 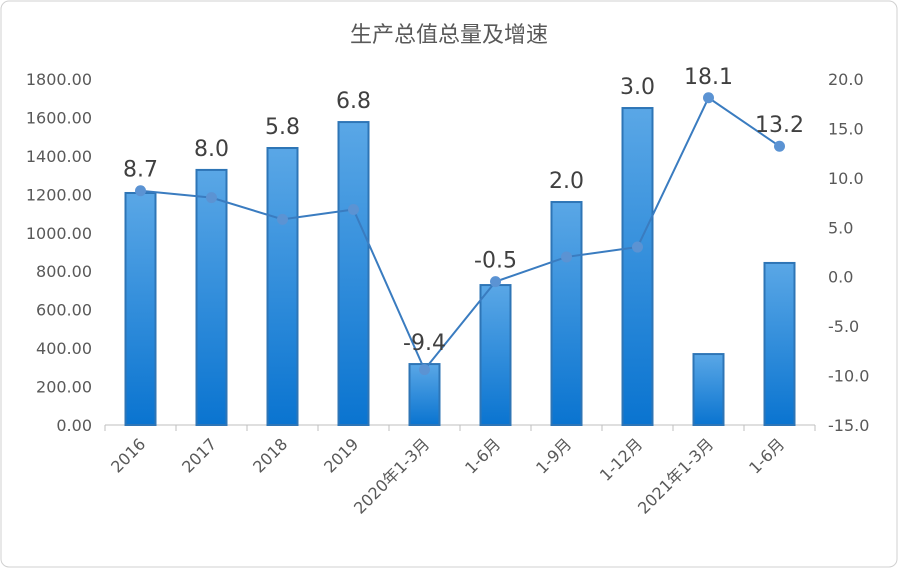 What do you see at coordinates (848, 376) in the screenshot?
I see `right-axis-tick-label: -10.0` at bounding box center [848, 376].